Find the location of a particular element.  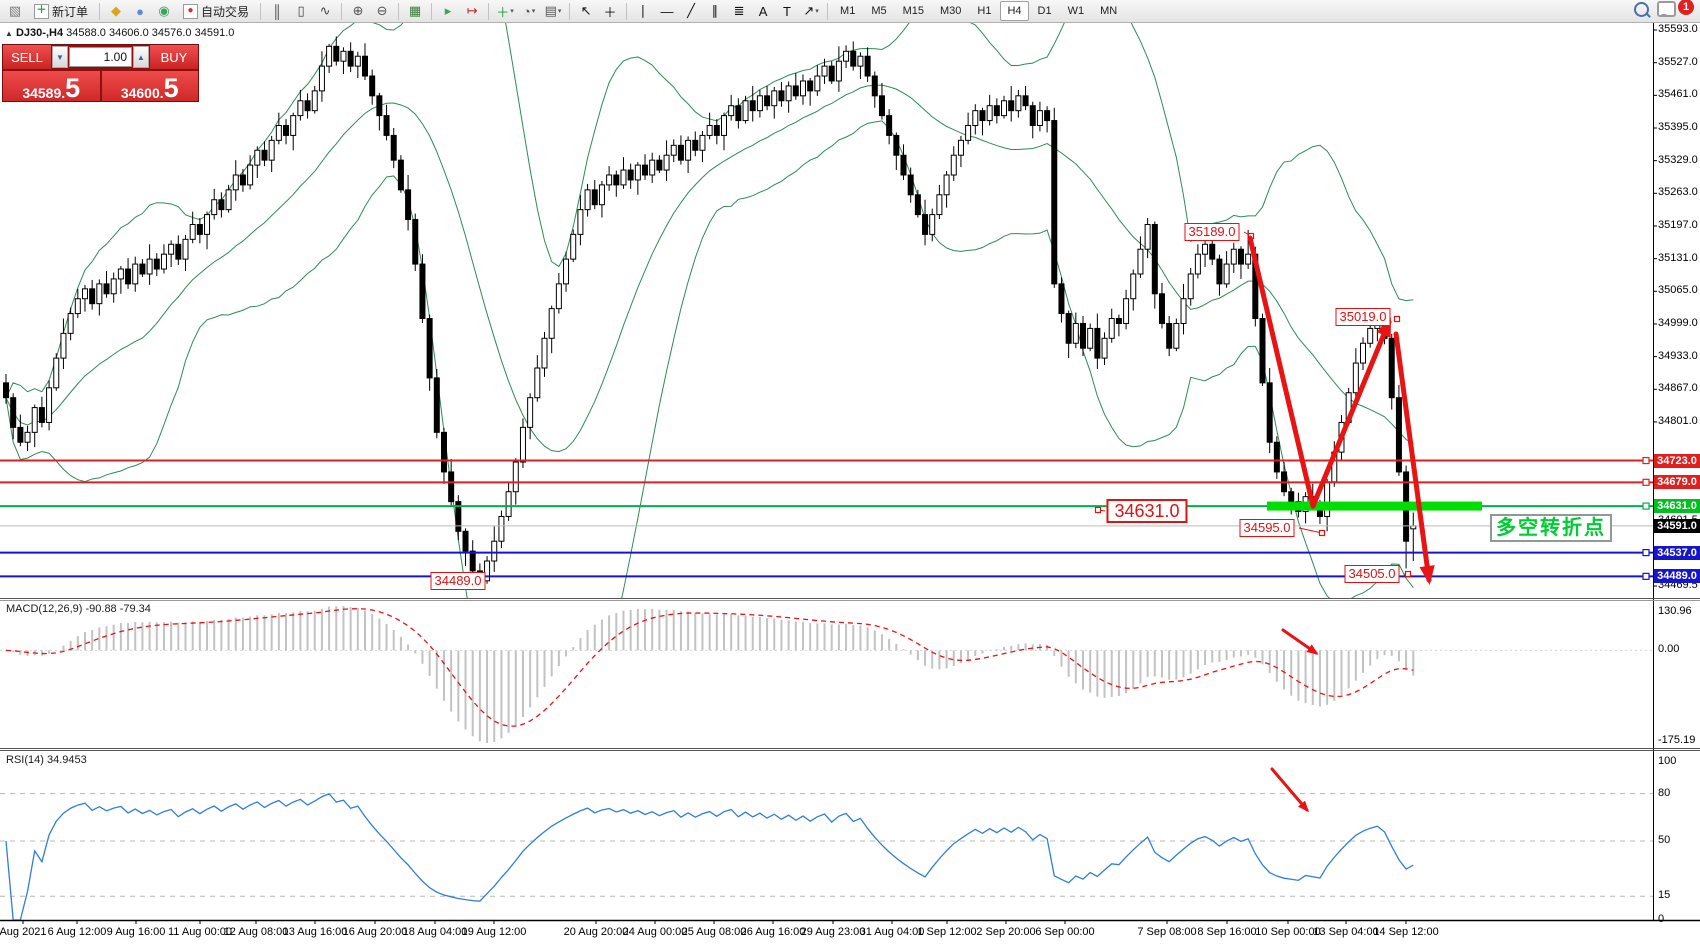

zoom-out-icon: ⊖ is located at coordinates (382, 10).